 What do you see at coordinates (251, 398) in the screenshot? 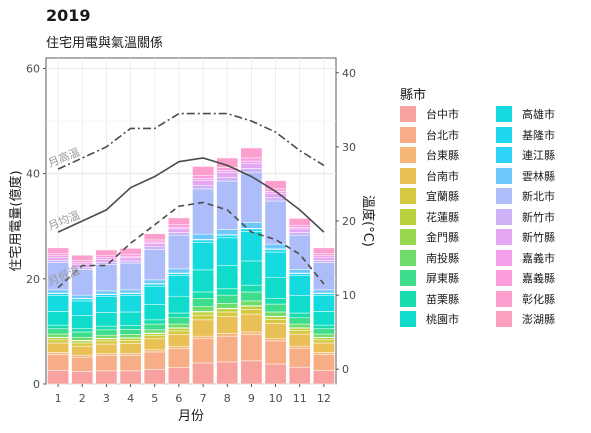
I see `x-tick-label: 9` at bounding box center [251, 398].